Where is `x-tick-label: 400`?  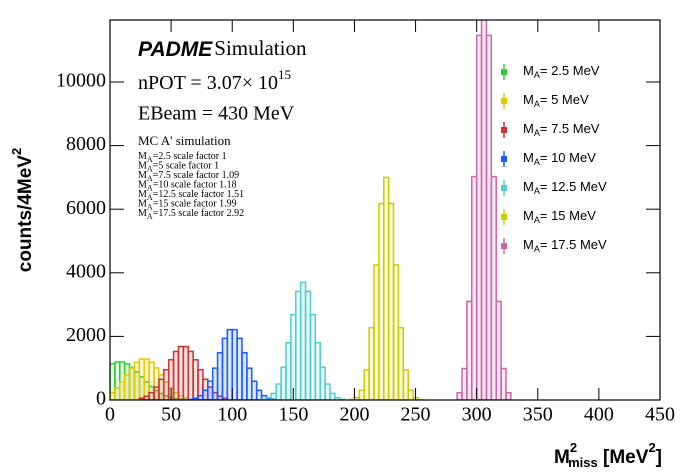 x-tick-label: 400 is located at coordinates (599, 415).